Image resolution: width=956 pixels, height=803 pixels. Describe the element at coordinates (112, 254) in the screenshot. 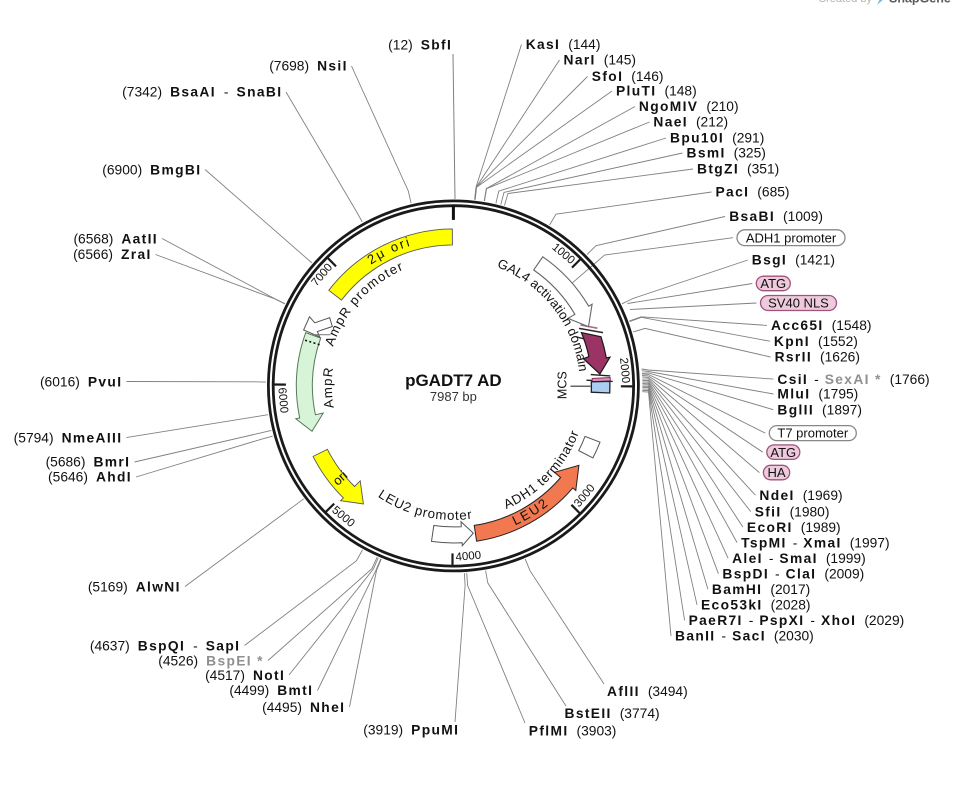

I see `svg-text: (6566)ZraI` at that location.